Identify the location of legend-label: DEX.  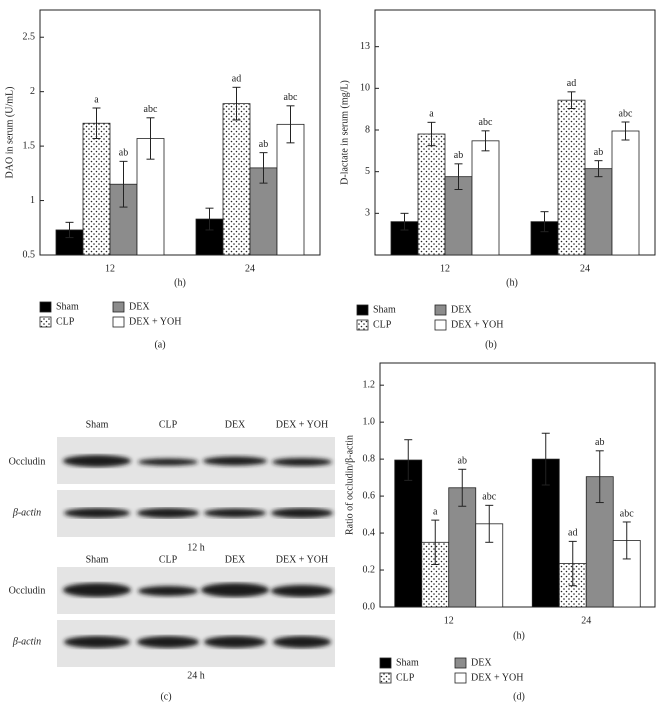
(481, 662).